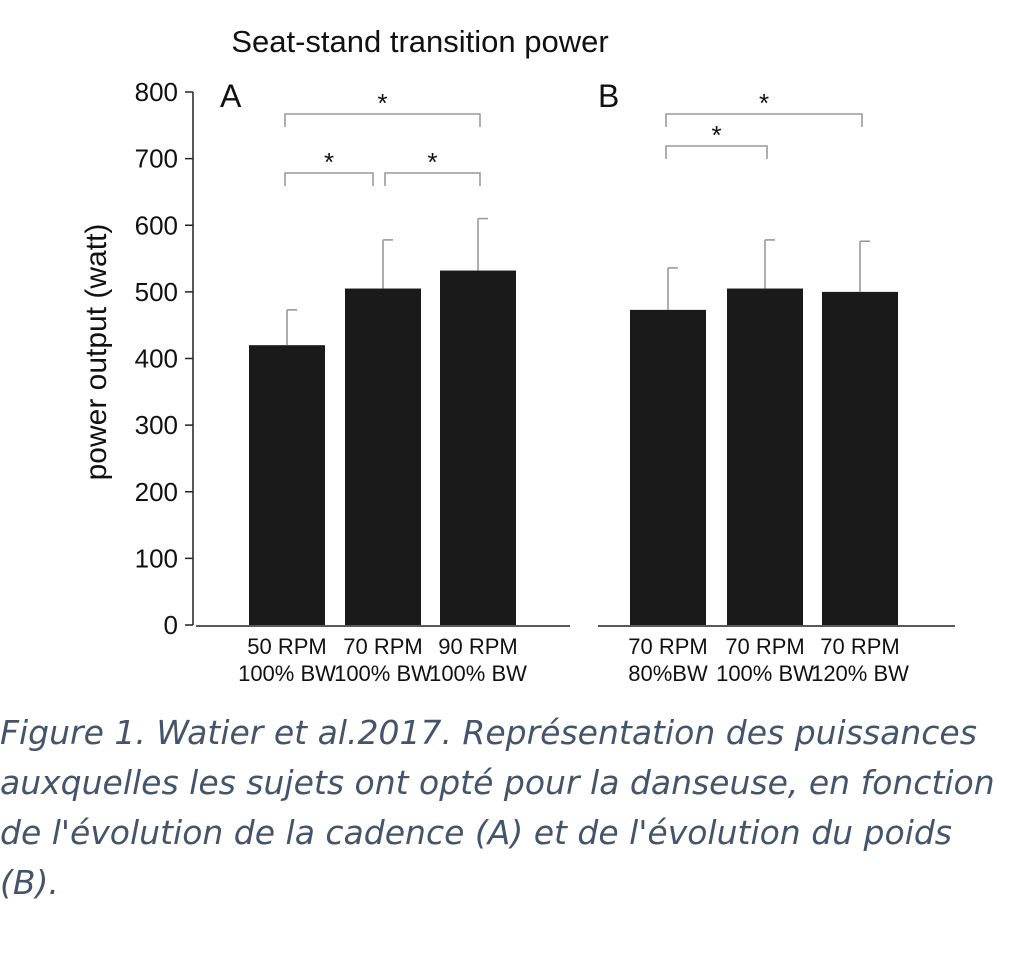 Image resolution: width=1010 pixels, height=956 pixels. What do you see at coordinates (860, 673) in the screenshot?
I see `x-tick-label-B-2-1: 120% BW` at bounding box center [860, 673].